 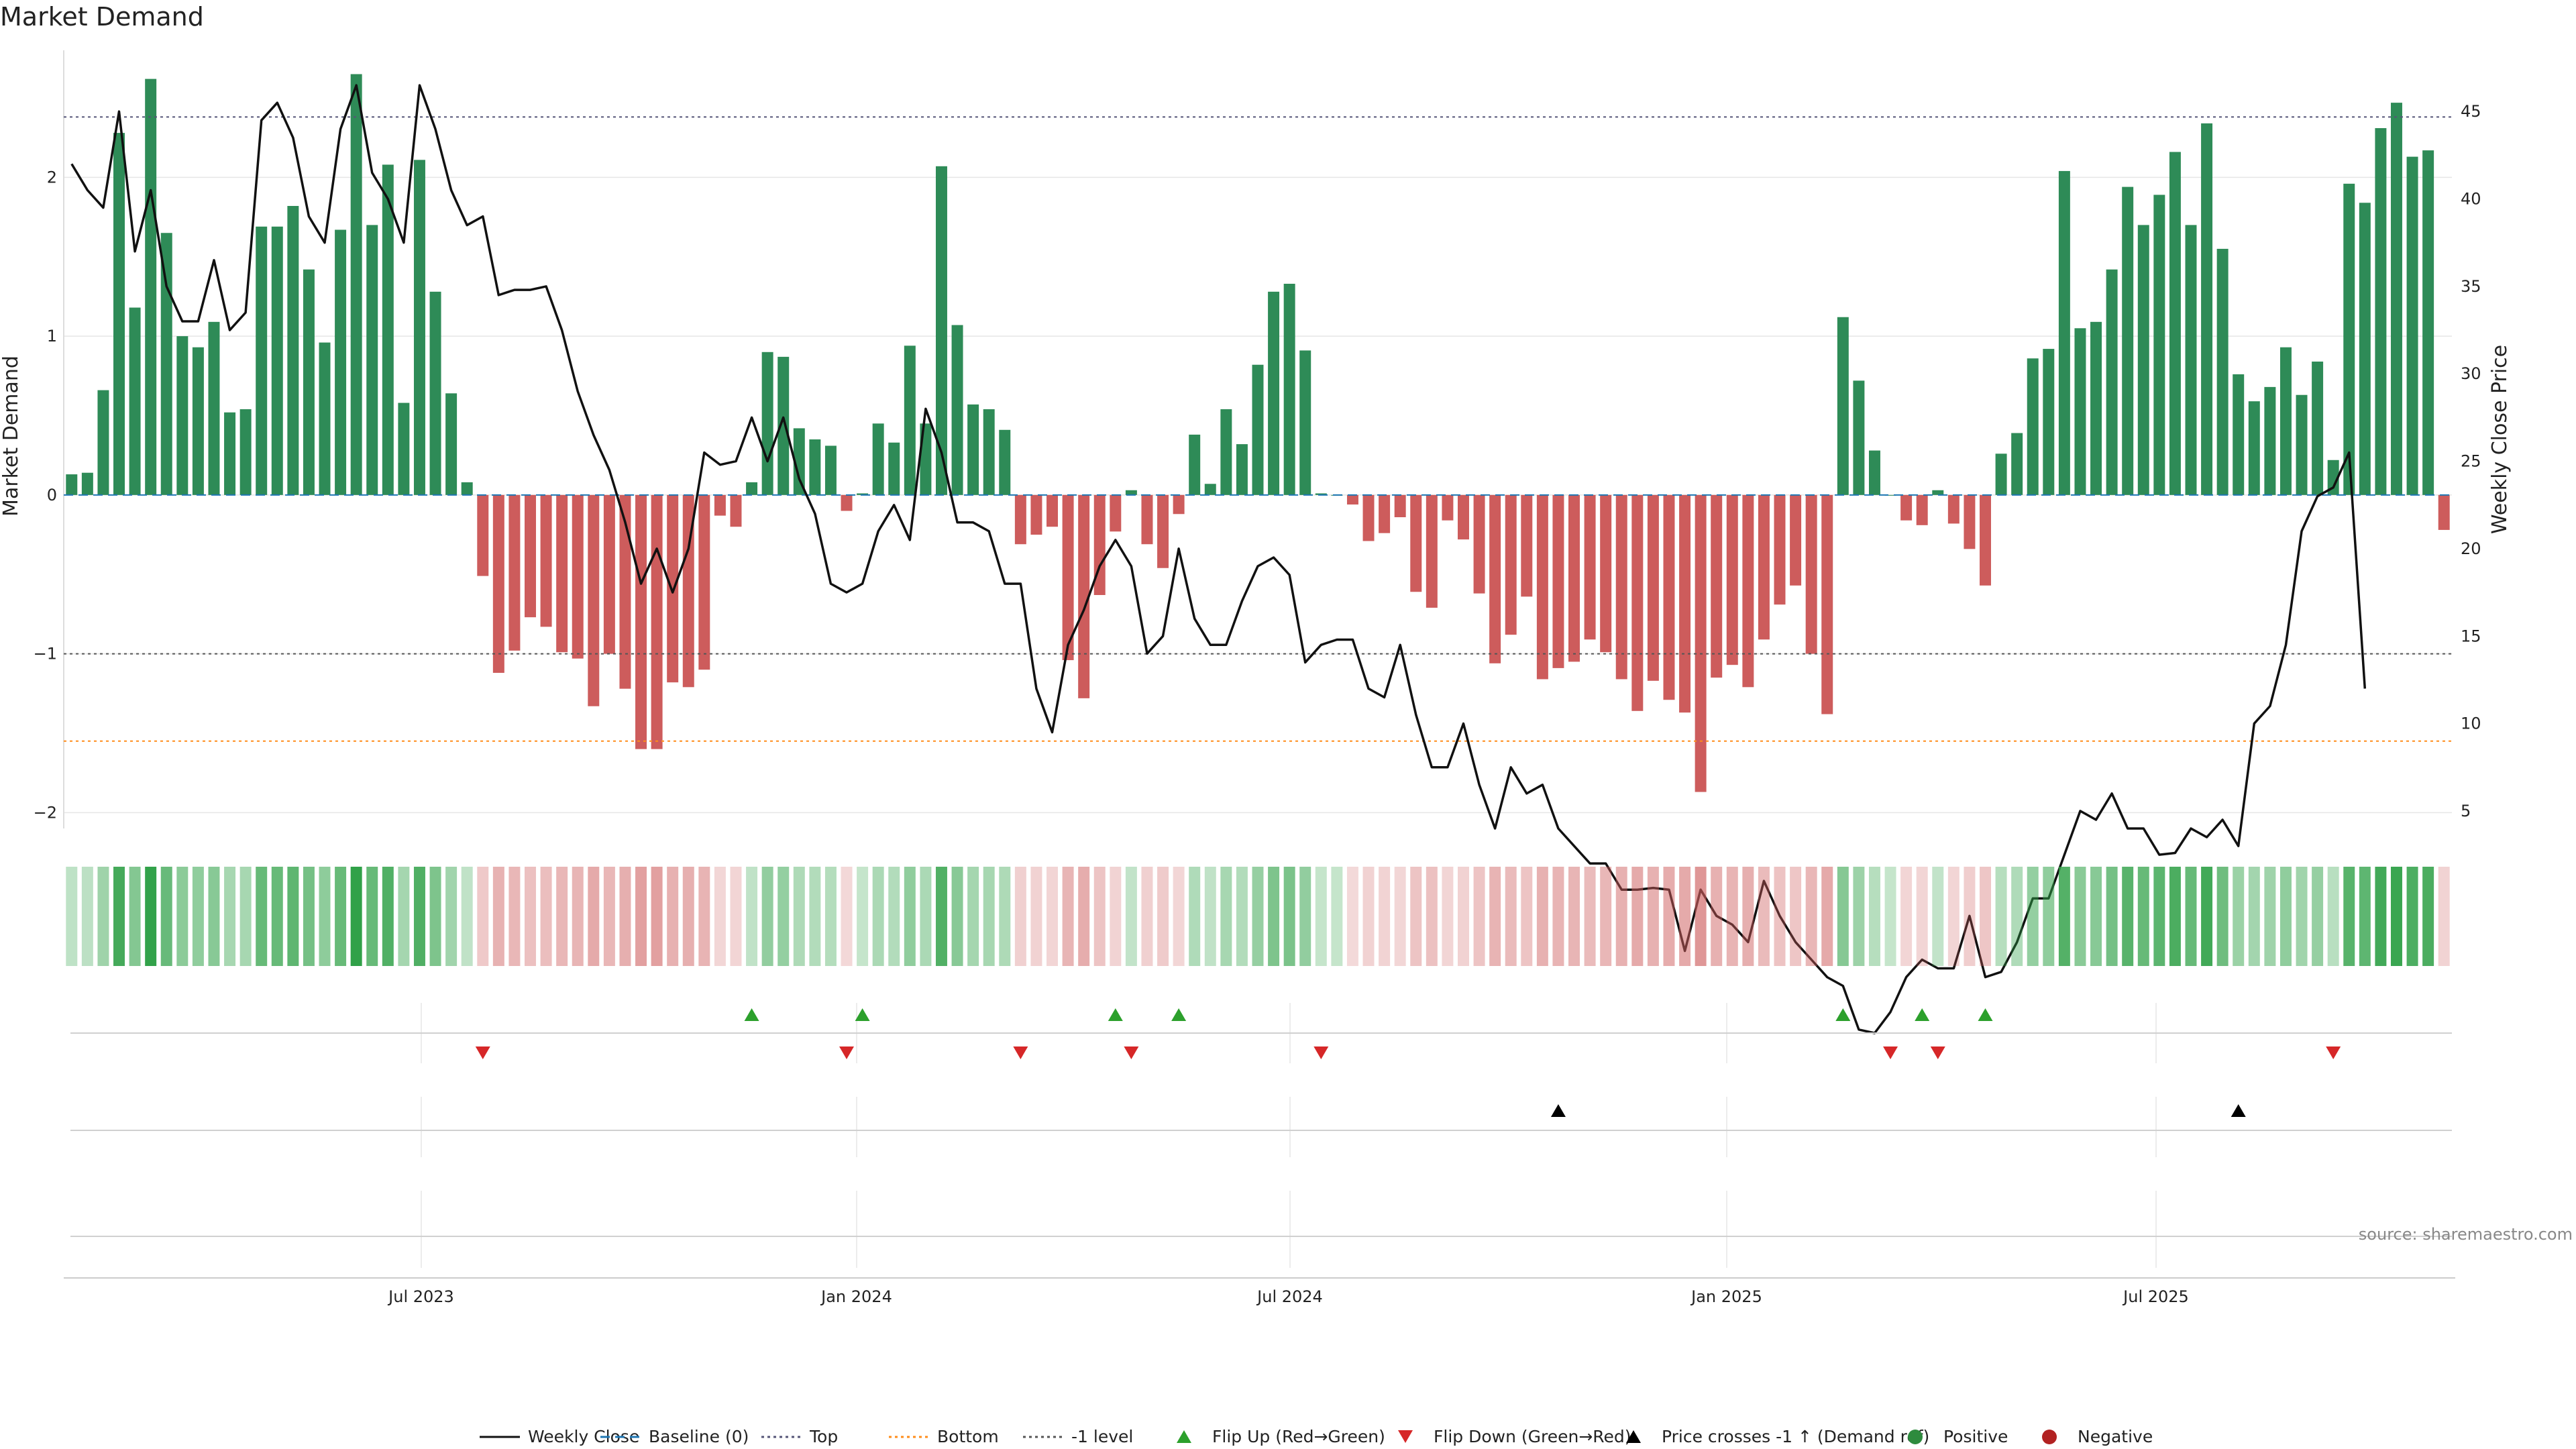 I want to click on y-right-tick-label: 30, so click(x=2471, y=373).